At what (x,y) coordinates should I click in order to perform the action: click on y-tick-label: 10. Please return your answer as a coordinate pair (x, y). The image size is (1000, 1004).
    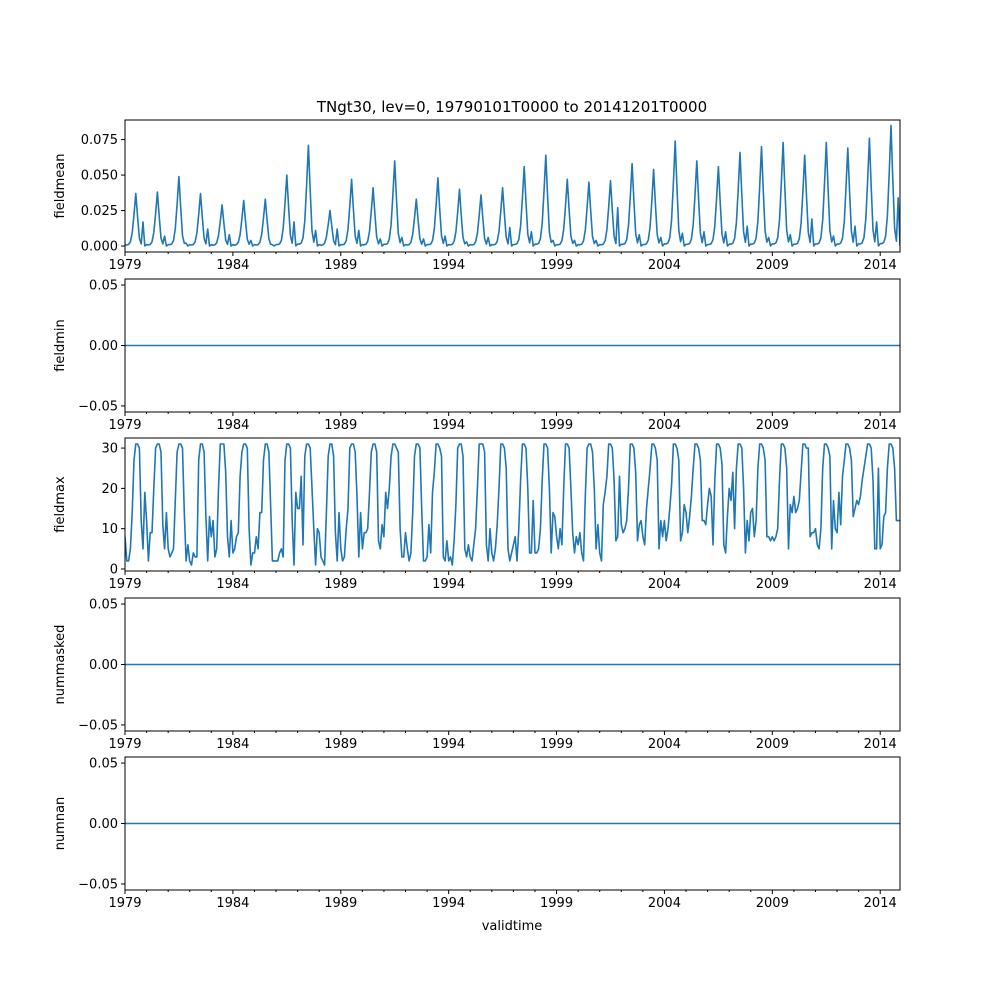
    Looking at the image, I should click on (109, 529).